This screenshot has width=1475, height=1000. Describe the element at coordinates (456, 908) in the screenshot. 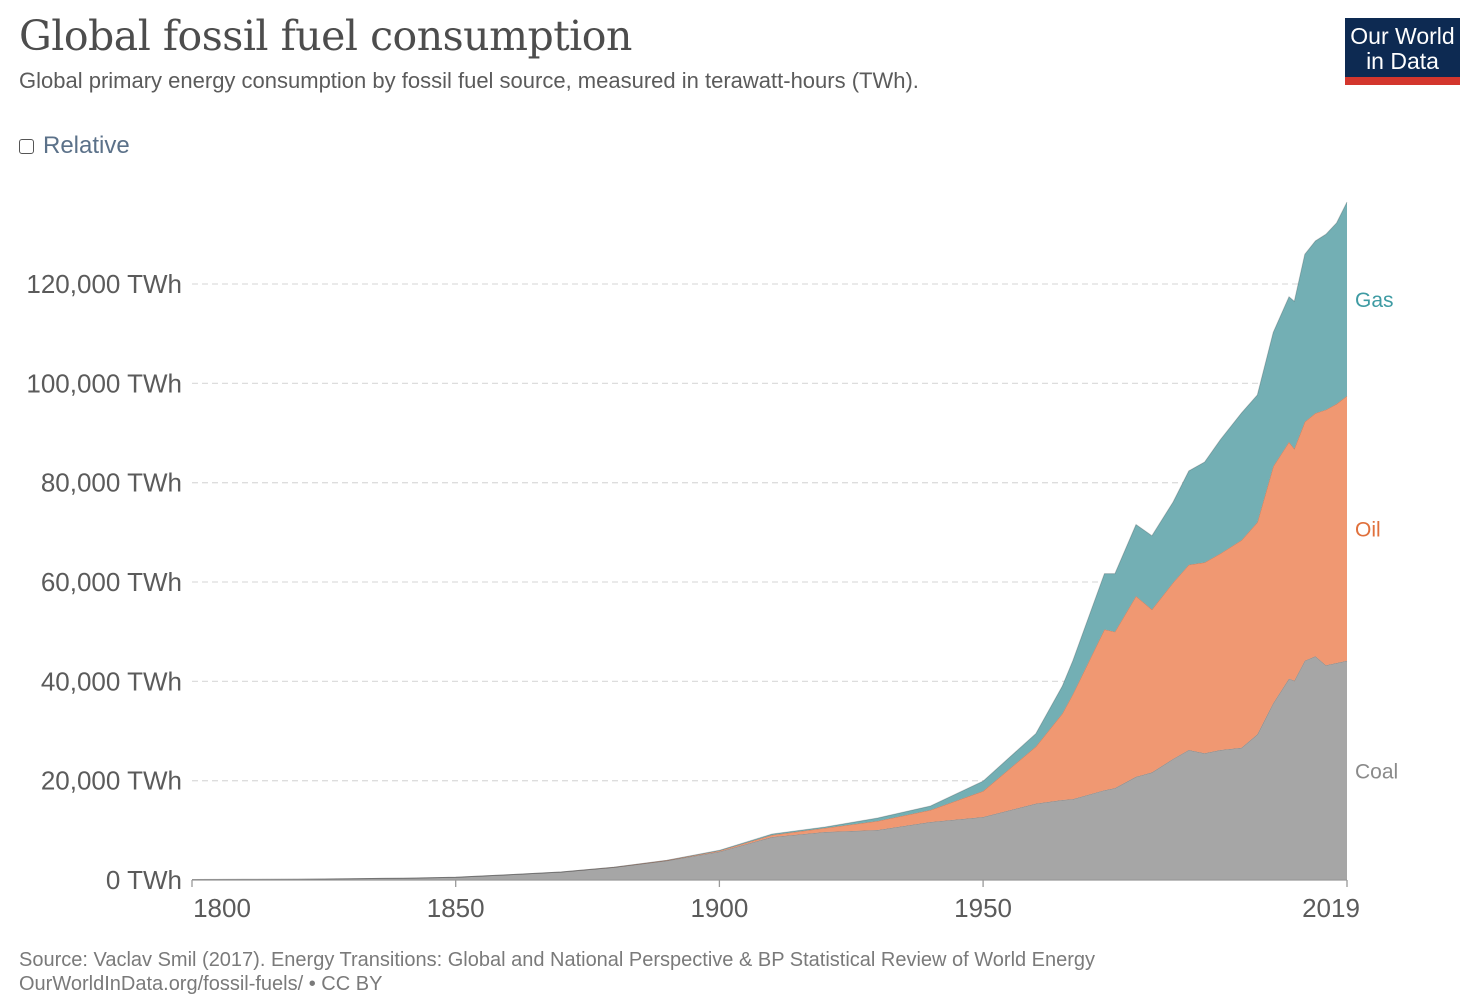

I see `x-tick-label: 1850` at that location.